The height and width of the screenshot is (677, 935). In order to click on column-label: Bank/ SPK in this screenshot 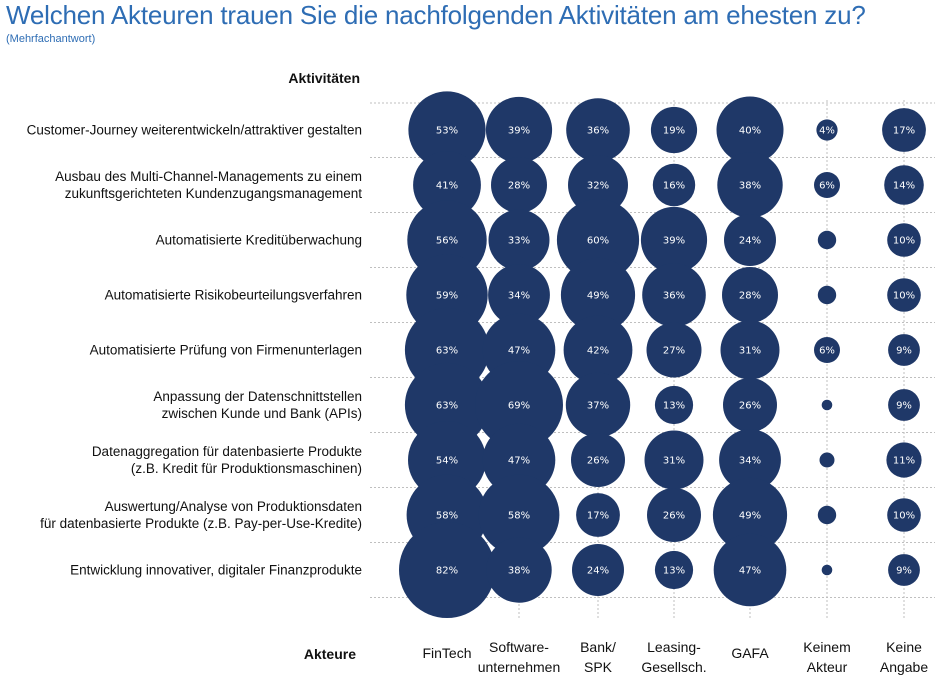, I will do `click(598, 657)`.